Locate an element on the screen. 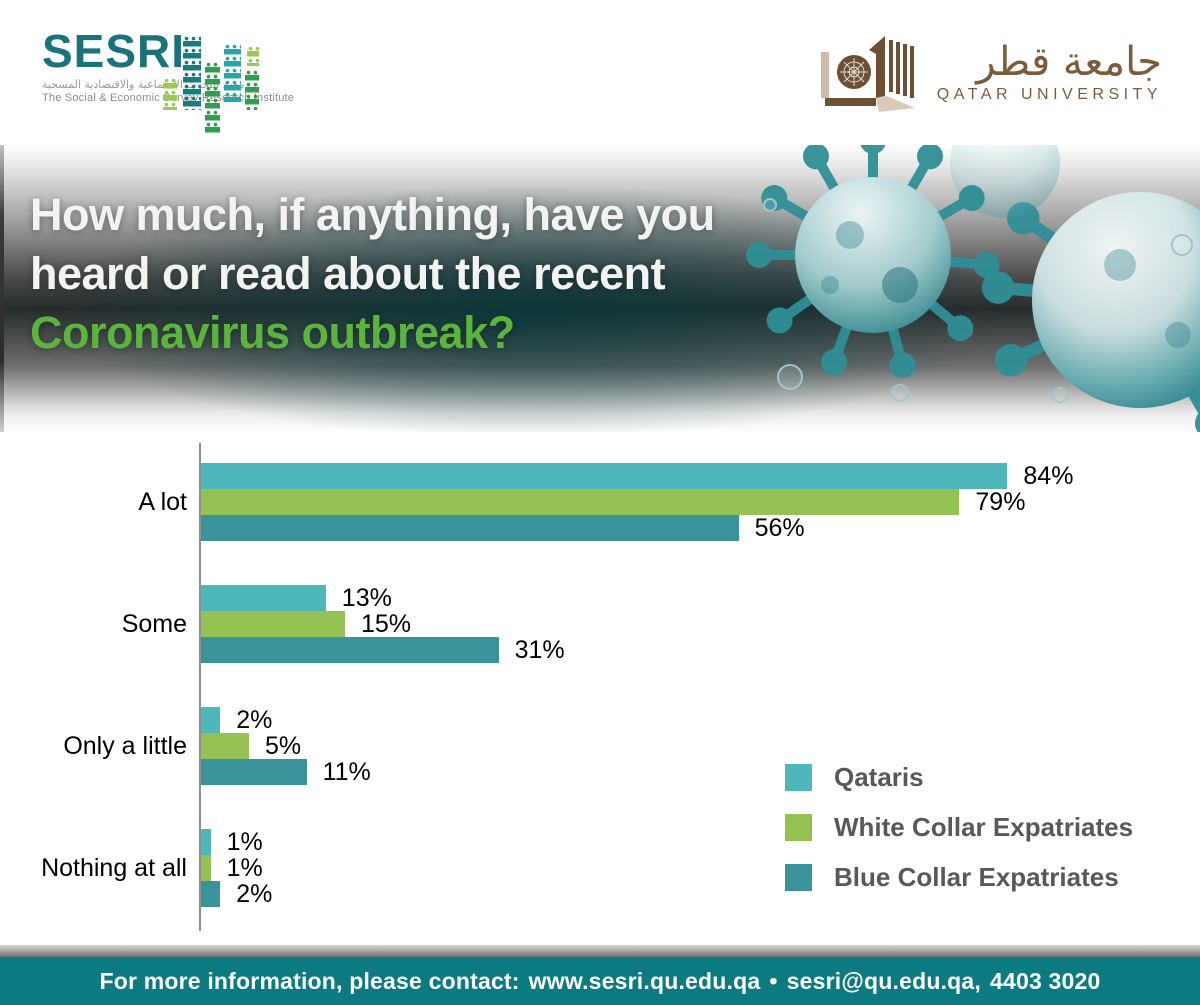 This screenshot has width=1200, height=1005. sesri-people-skyline-icon is located at coordinates (218, 86).